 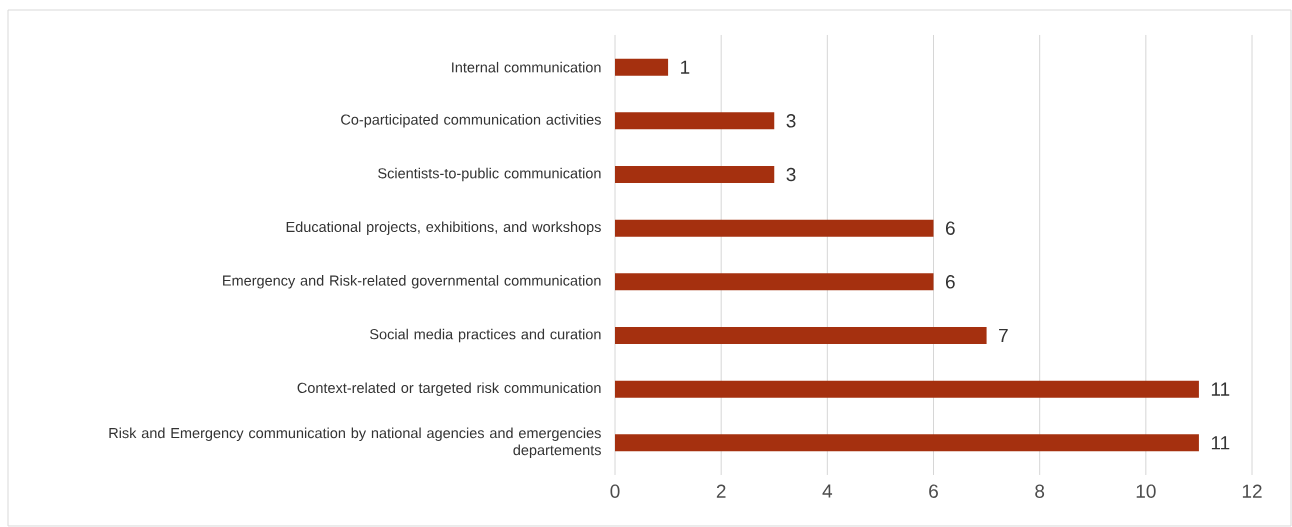 I want to click on y-tick-label: Emergency and Risk-related governmental communication, so click(x=412, y=282).